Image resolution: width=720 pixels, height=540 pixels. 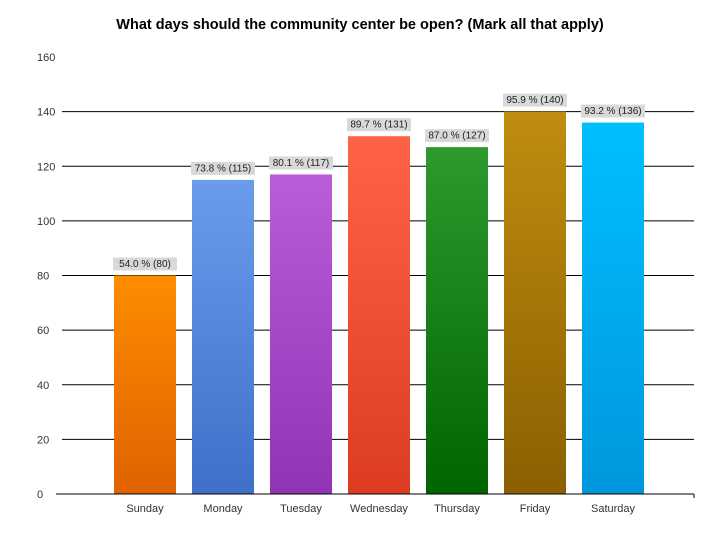 I want to click on data-label: 89.7 % (131), so click(x=378, y=125).